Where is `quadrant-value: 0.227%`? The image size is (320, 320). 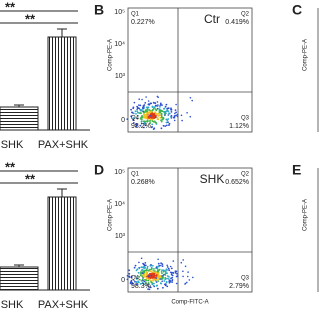 quadrant-value: 0.227% is located at coordinates (143, 22).